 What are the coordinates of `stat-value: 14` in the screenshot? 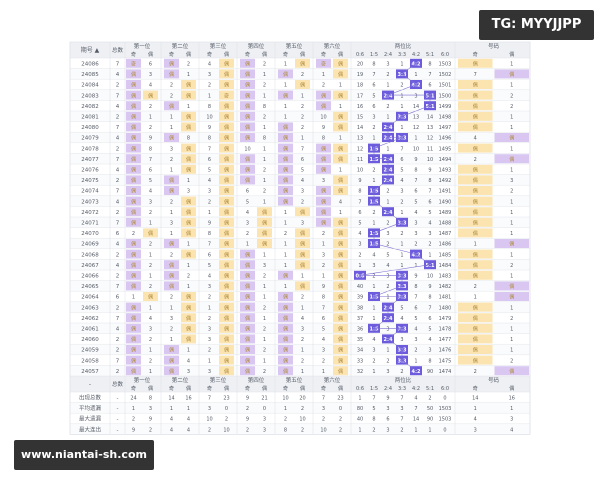 It's located at (171, 399).